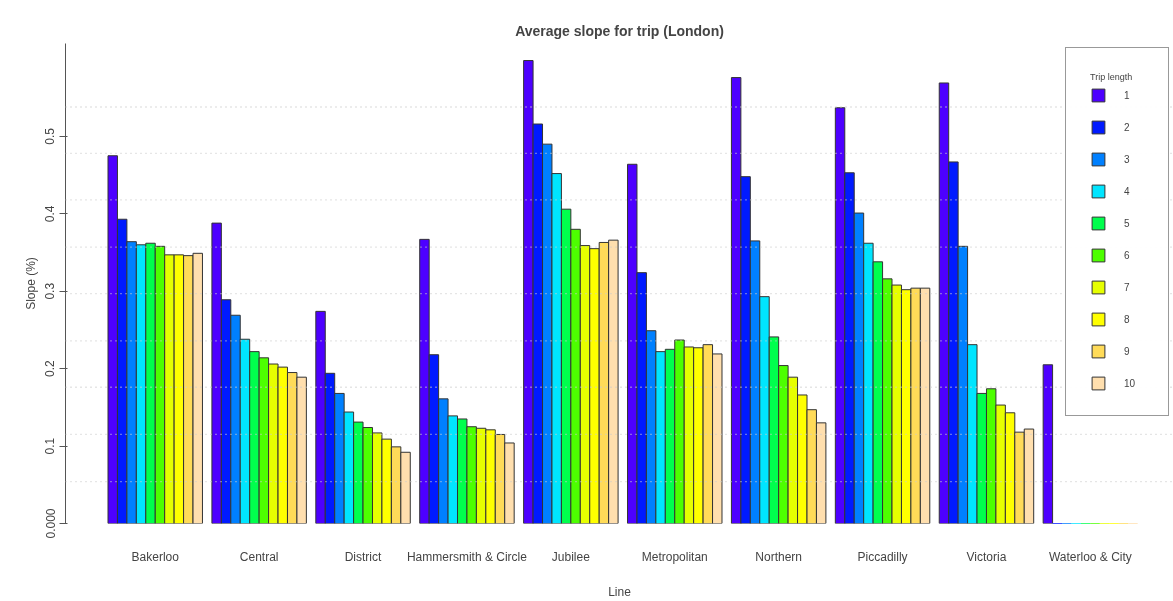 The width and height of the screenshot is (1173, 601). What do you see at coordinates (986, 556) in the screenshot?
I see `x-tick-label: Victoria` at bounding box center [986, 556].